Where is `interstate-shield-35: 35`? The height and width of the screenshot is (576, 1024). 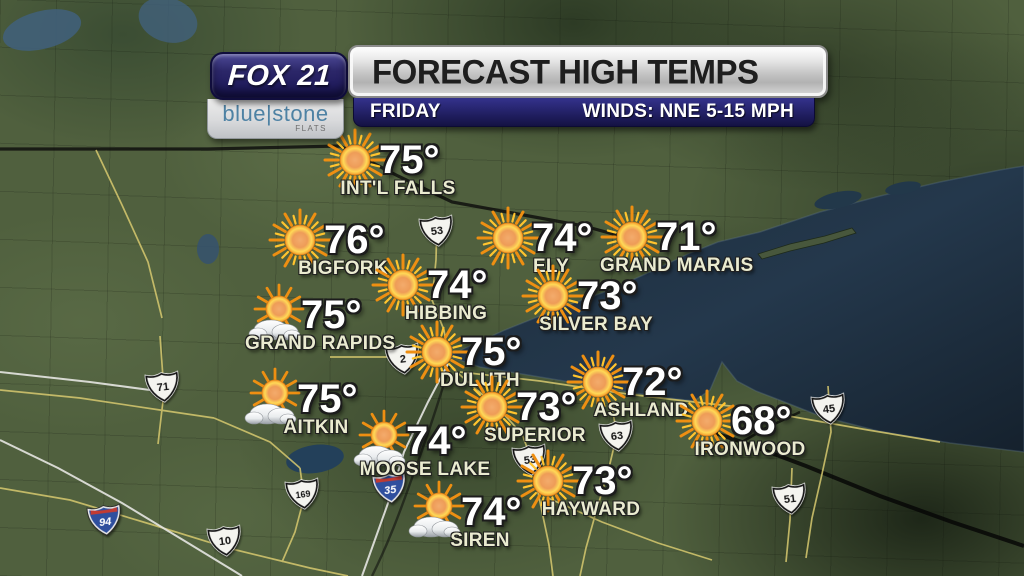
interstate-shield-35: 35 is located at coordinates (389, 488).